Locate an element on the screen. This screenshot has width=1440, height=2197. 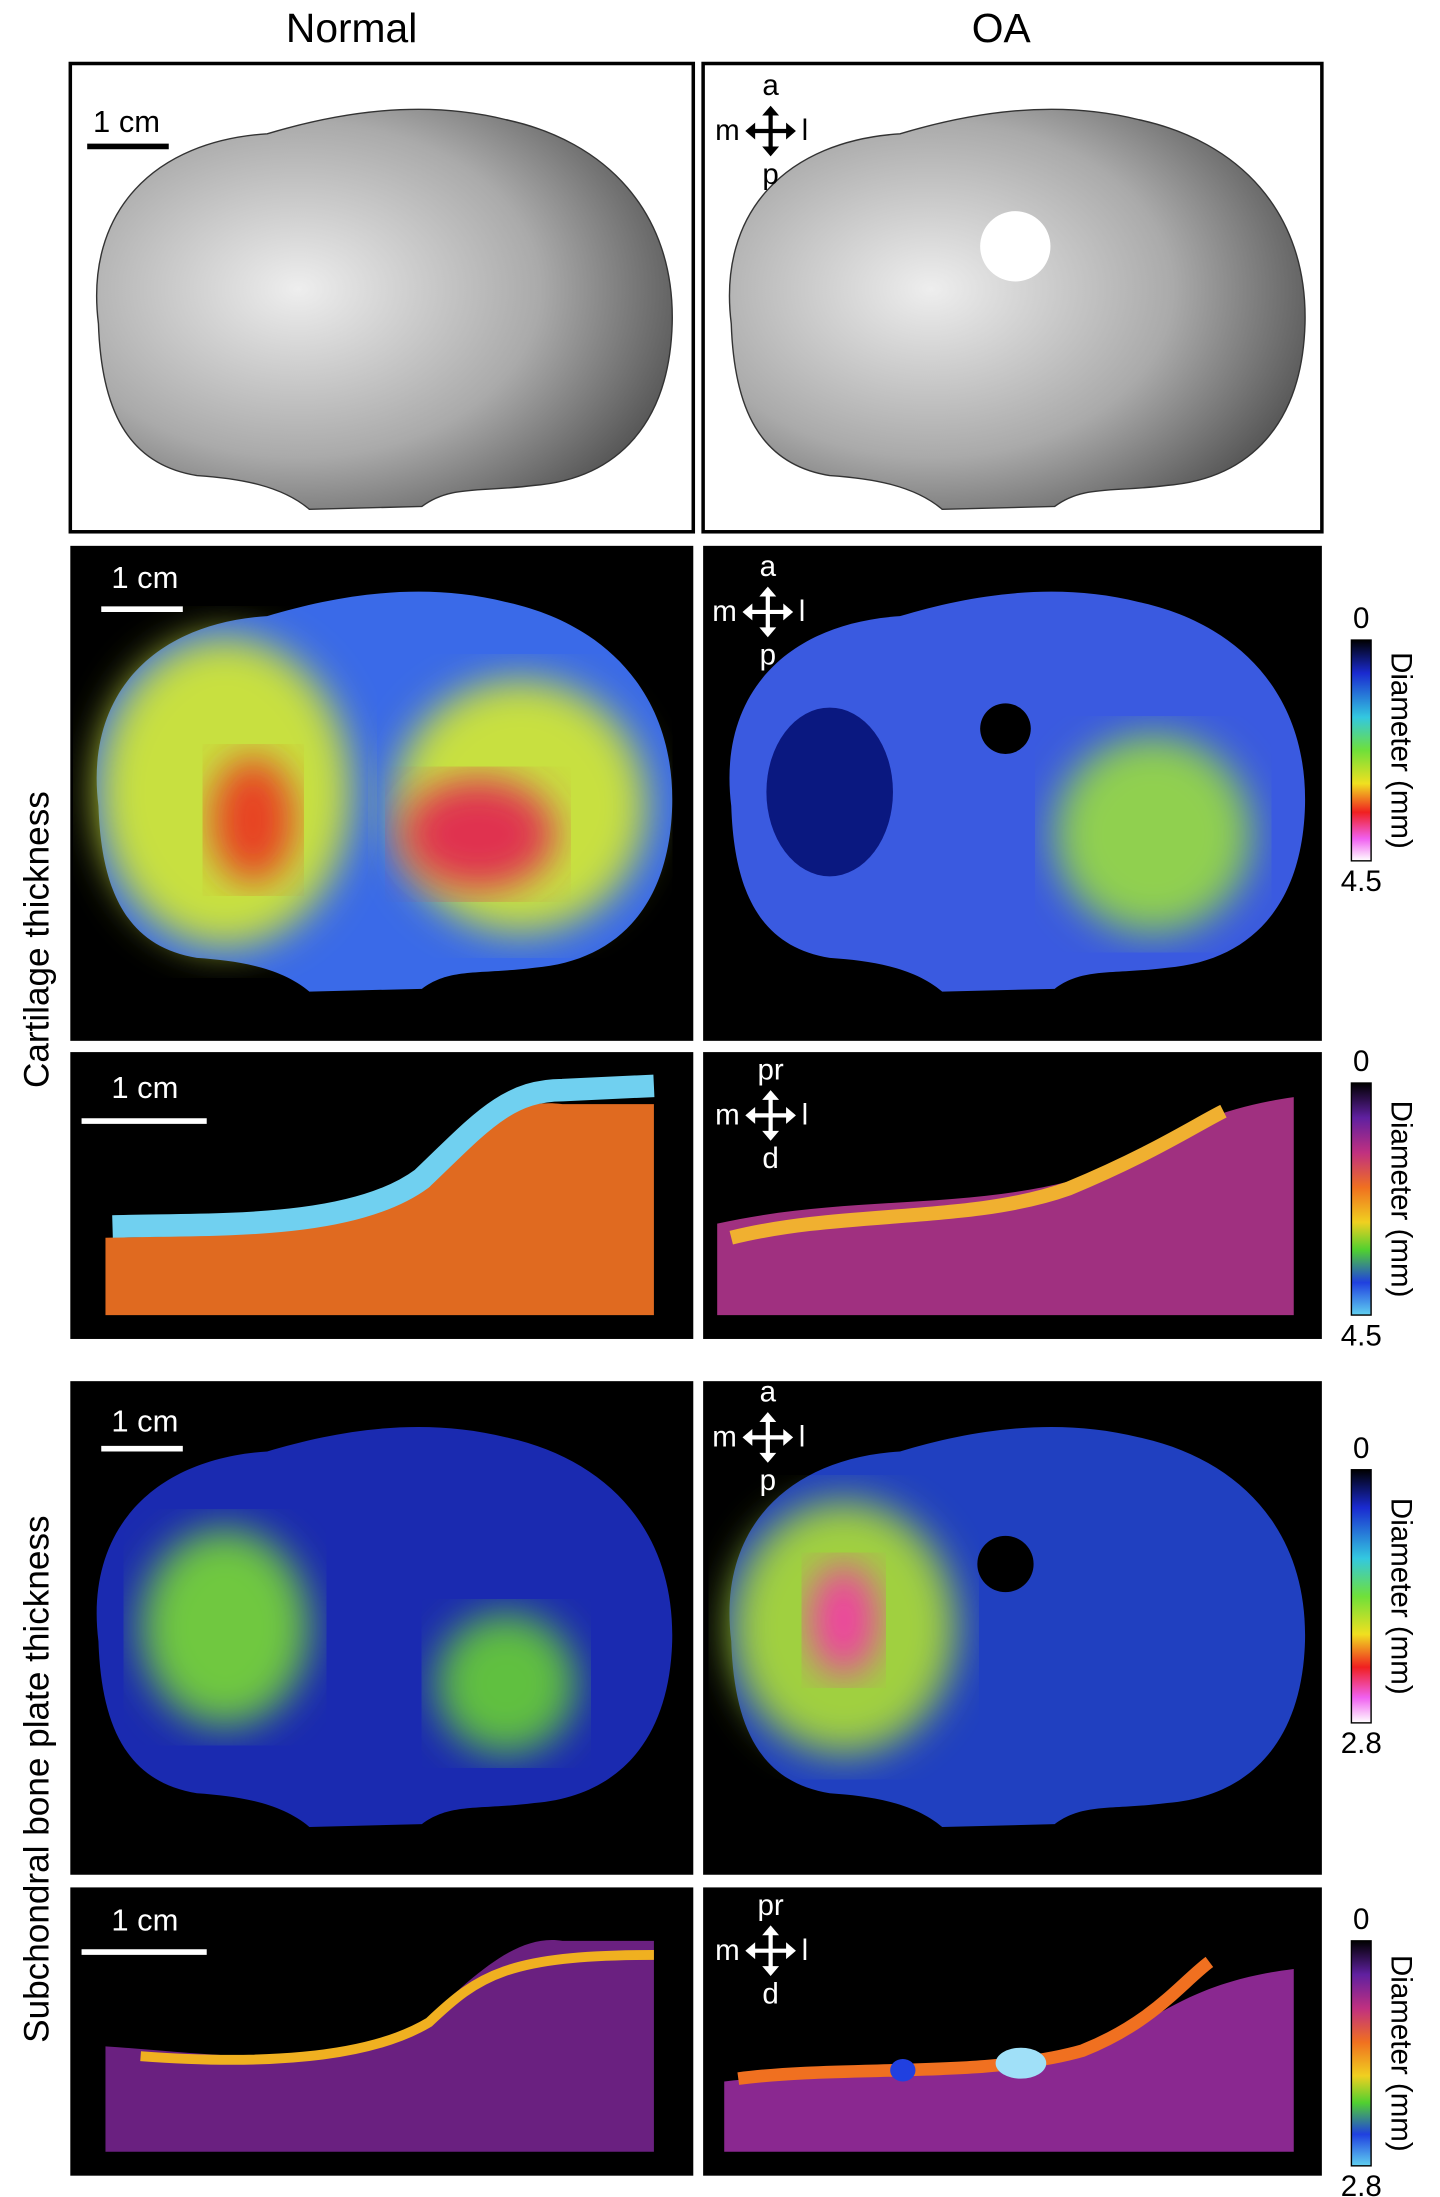
column-header: OA is located at coordinates (1002, 28).